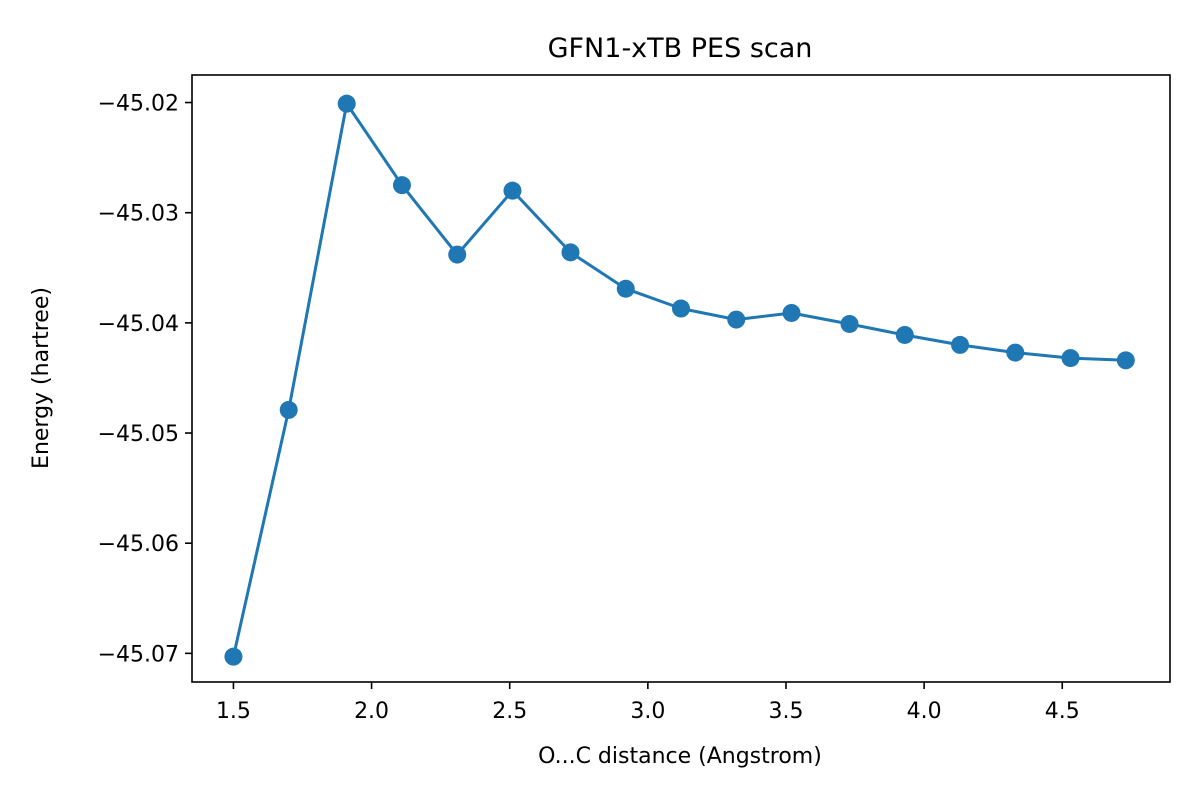 Image resolution: width=1200 pixels, height=804 pixels. What do you see at coordinates (680, 756) in the screenshot?
I see `x-axis-label: O...C distance (Angstrom)` at bounding box center [680, 756].